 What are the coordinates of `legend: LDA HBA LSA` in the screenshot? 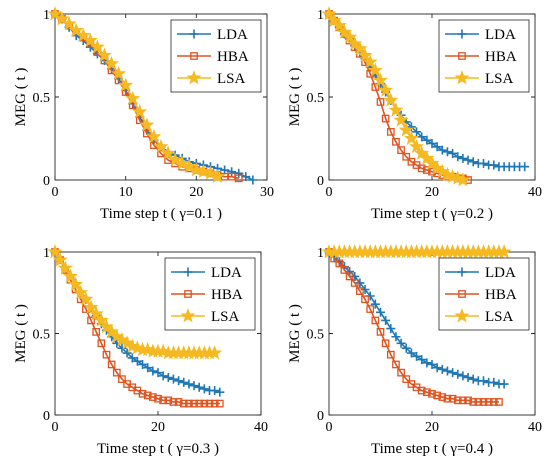 It's located at (210, 294).